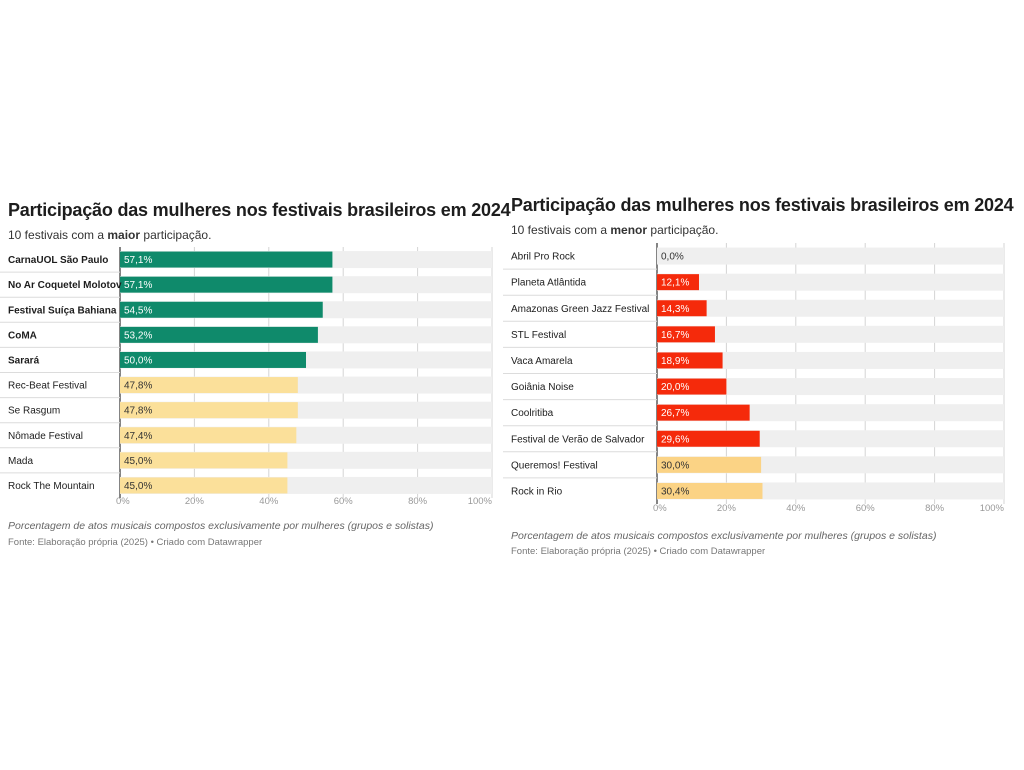 This screenshot has height=770, width=1024. What do you see at coordinates (20, 461) in the screenshot?
I see `category-label: Mada` at bounding box center [20, 461].